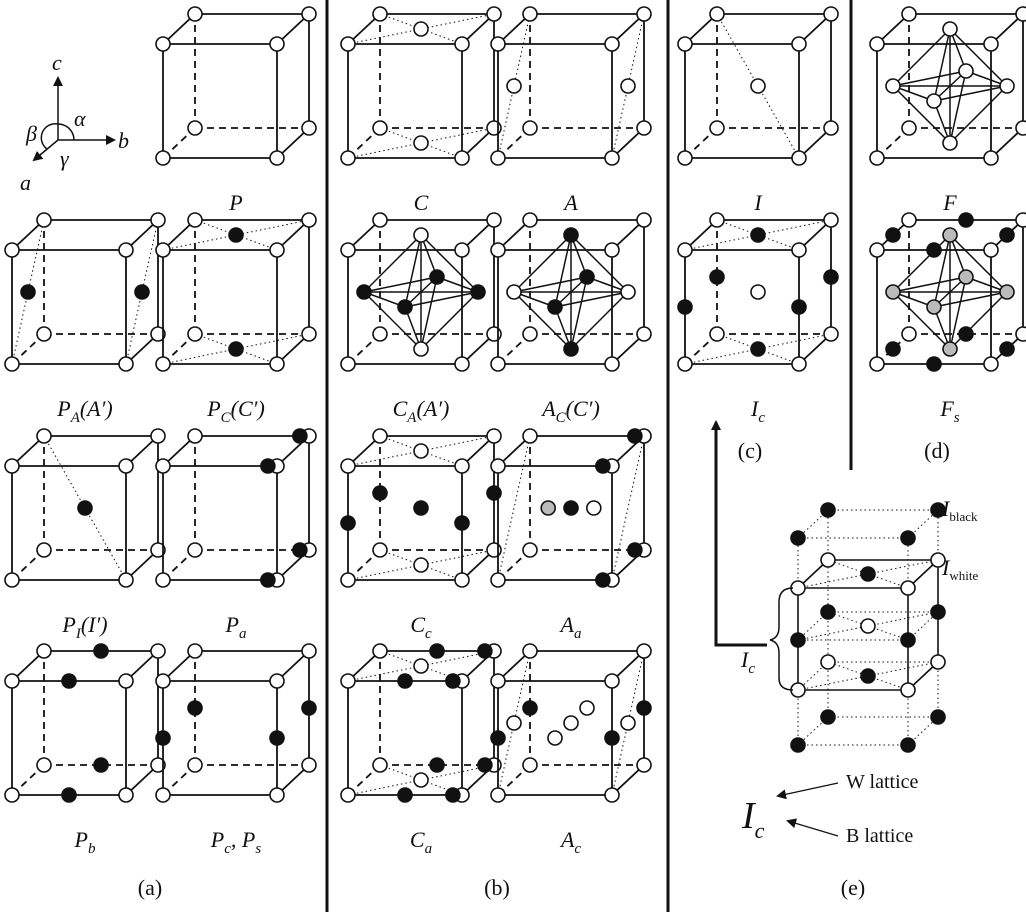  Describe the element at coordinates (84, 411) in the screenshot. I see `cell-label-PA: PA(A′)` at that location.